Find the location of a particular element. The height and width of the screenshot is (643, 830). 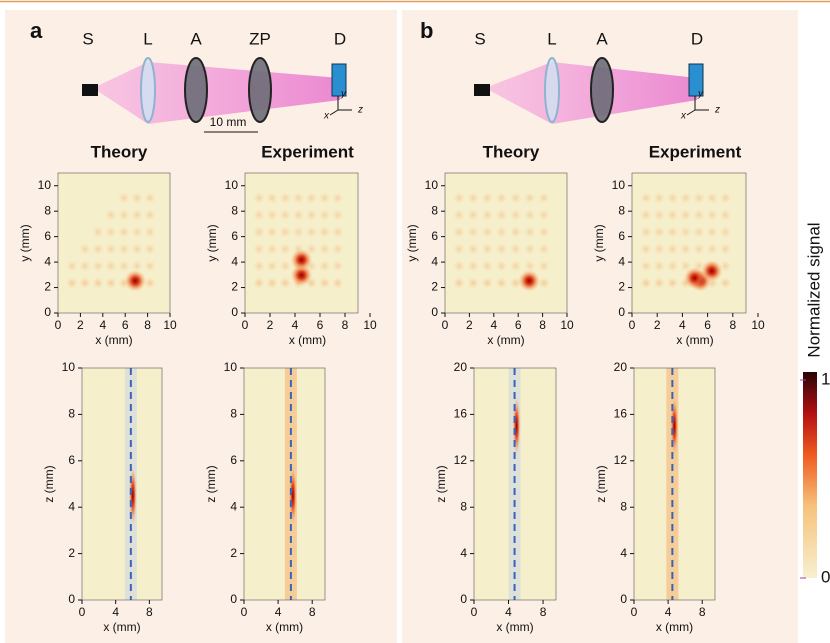

triad-axis is located at coordinates (691, 112).